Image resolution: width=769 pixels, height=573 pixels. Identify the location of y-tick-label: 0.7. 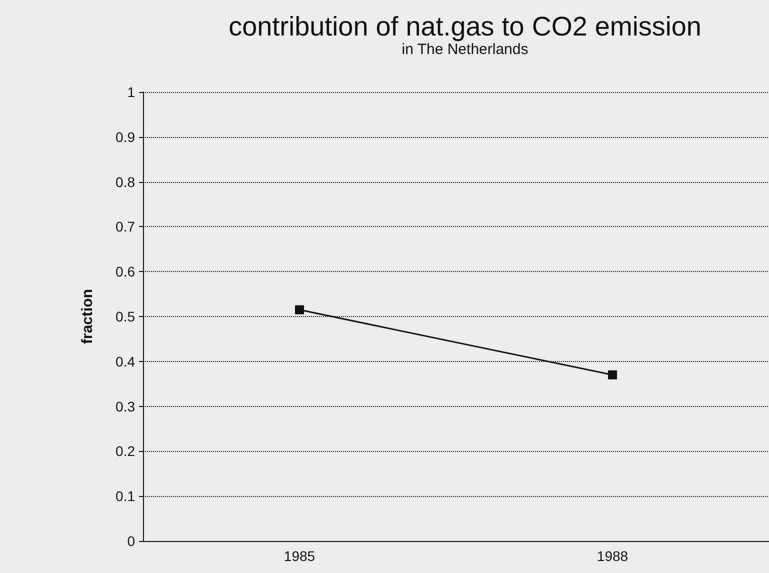
(126, 226).